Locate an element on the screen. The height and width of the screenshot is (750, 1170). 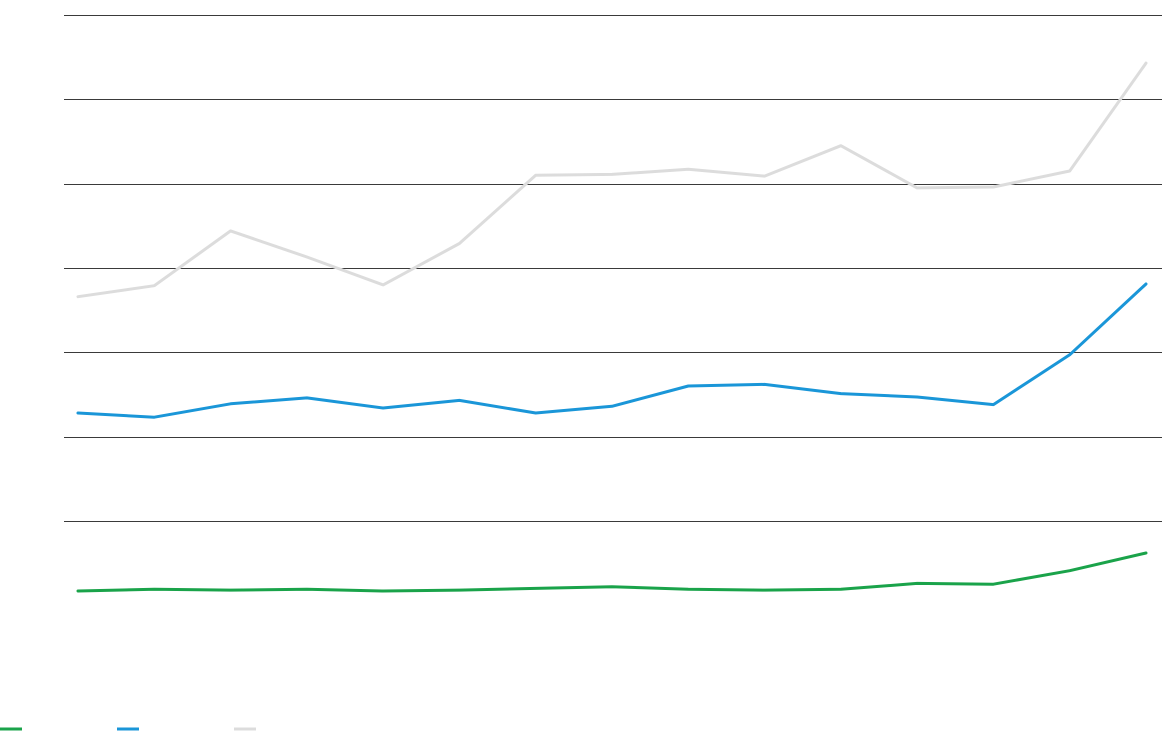
series-line is located at coordinates (612, 572).